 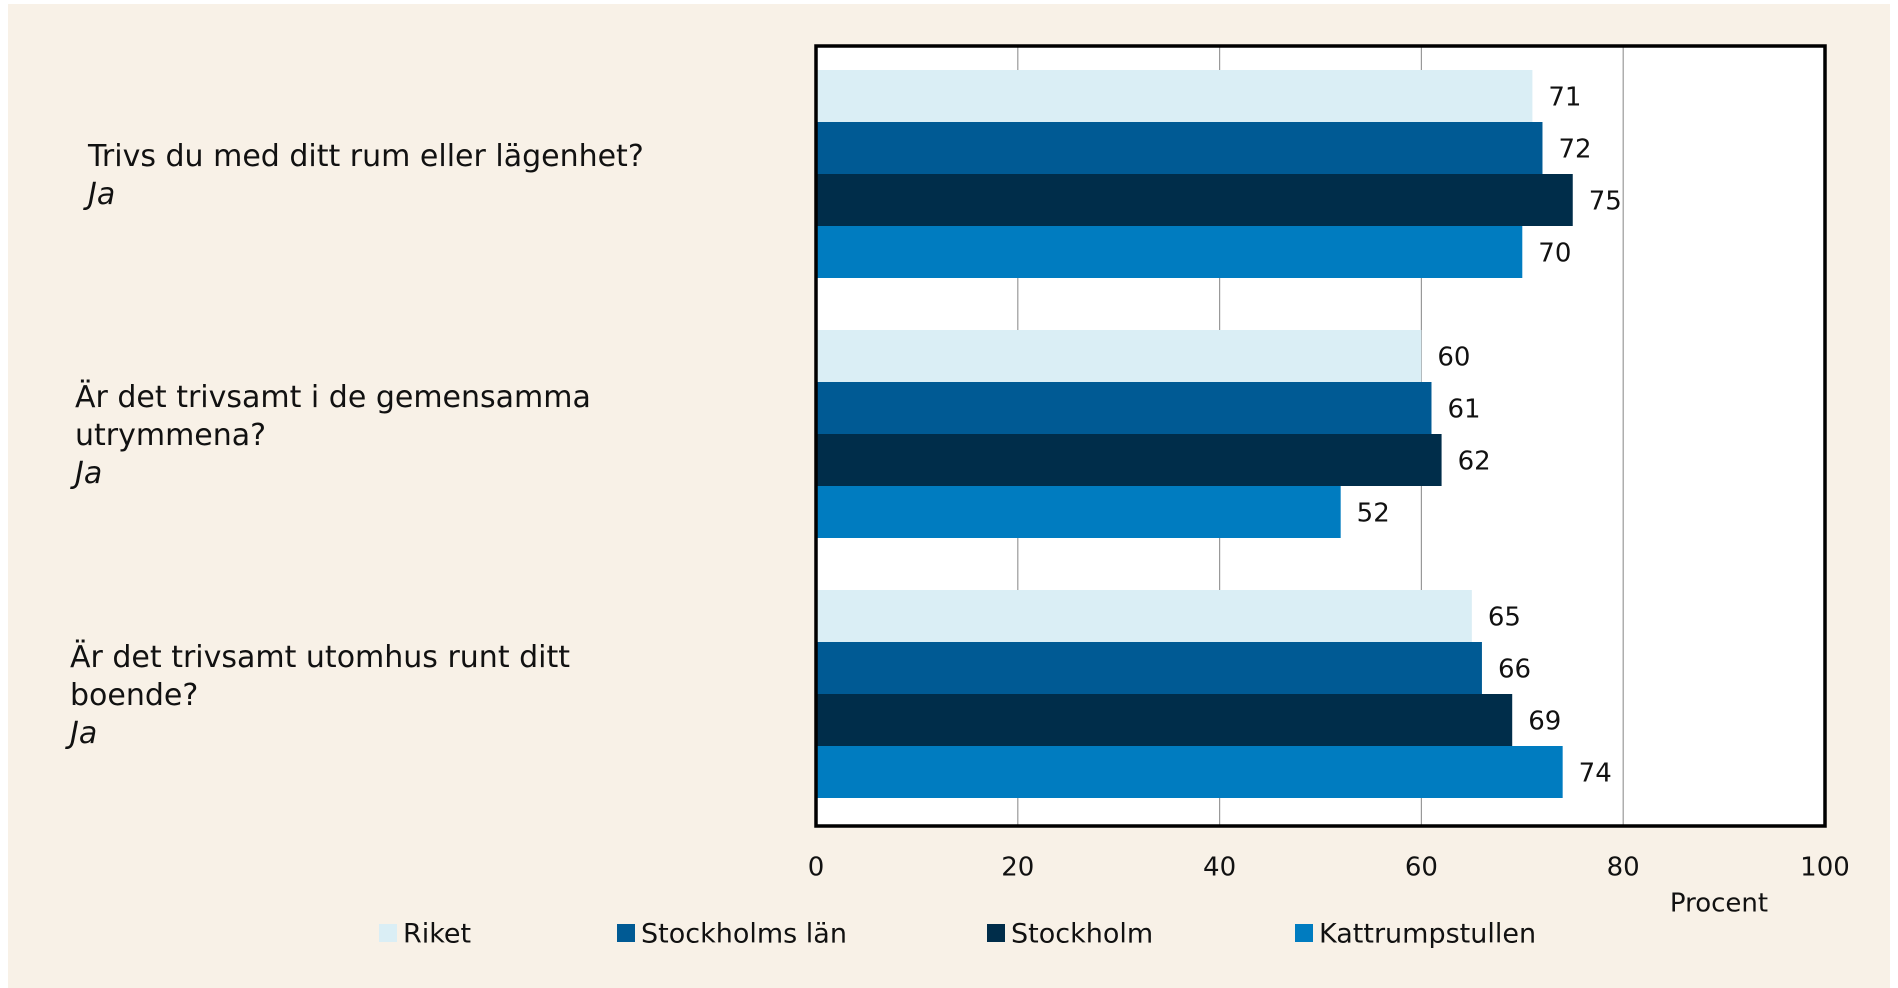 I want to click on legend-label: Riket, so click(x=437, y=934).